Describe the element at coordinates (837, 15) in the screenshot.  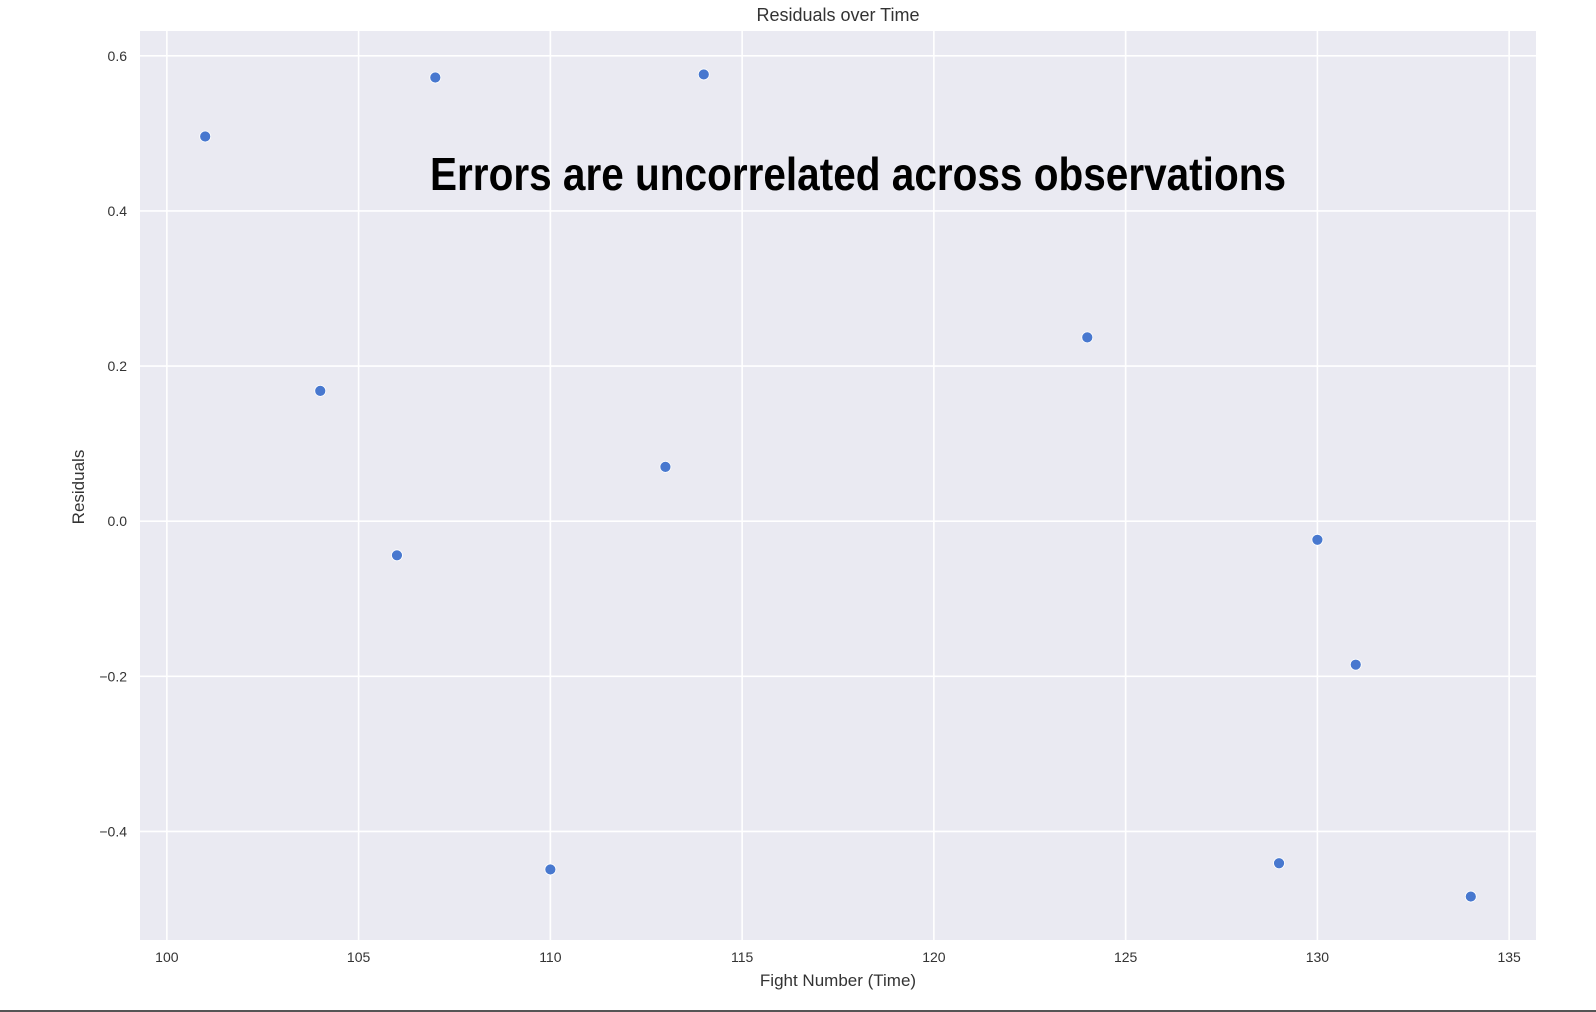
I see `chart-title: Residuals over Time` at that location.